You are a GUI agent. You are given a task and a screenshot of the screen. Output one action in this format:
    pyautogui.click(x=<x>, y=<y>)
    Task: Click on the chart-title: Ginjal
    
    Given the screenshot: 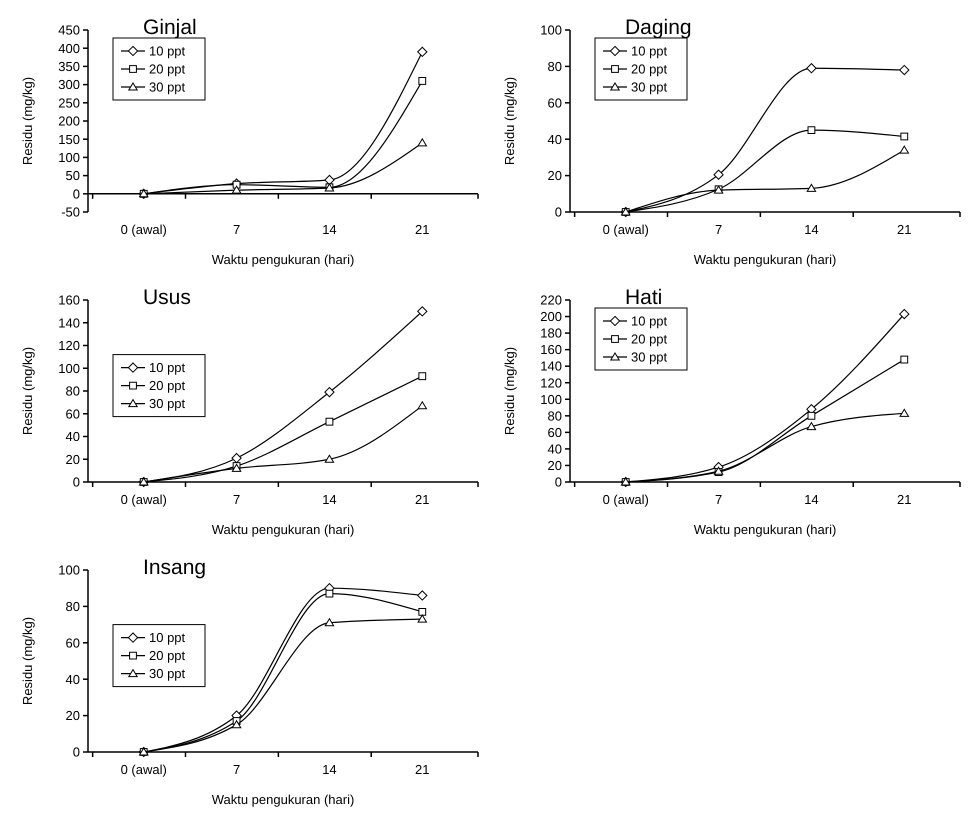 What is the action you would take?
    pyautogui.click(x=170, y=27)
    